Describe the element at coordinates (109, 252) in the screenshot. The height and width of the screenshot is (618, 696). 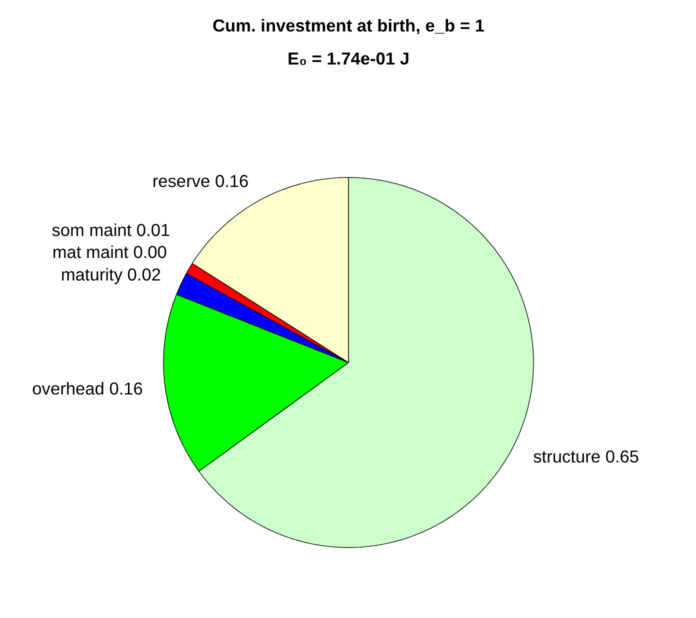
I see `category-label: mat maint 0.00` at that location.